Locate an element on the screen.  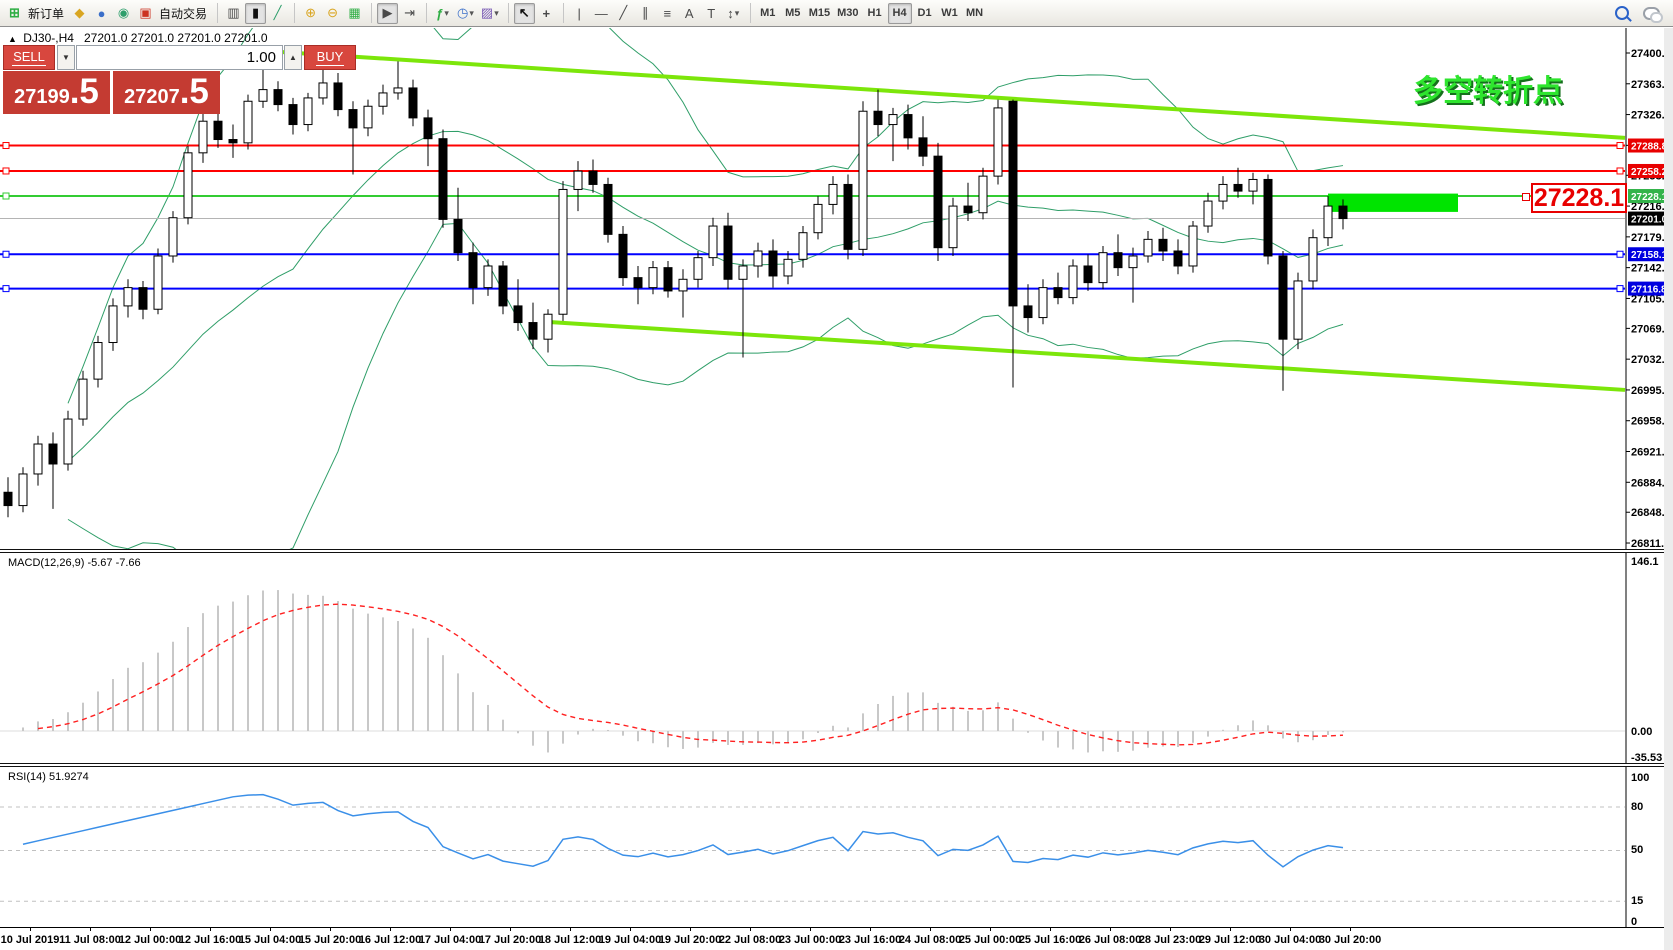
zoom-out-icon: ⊖ is located at coordinates (332, 12).